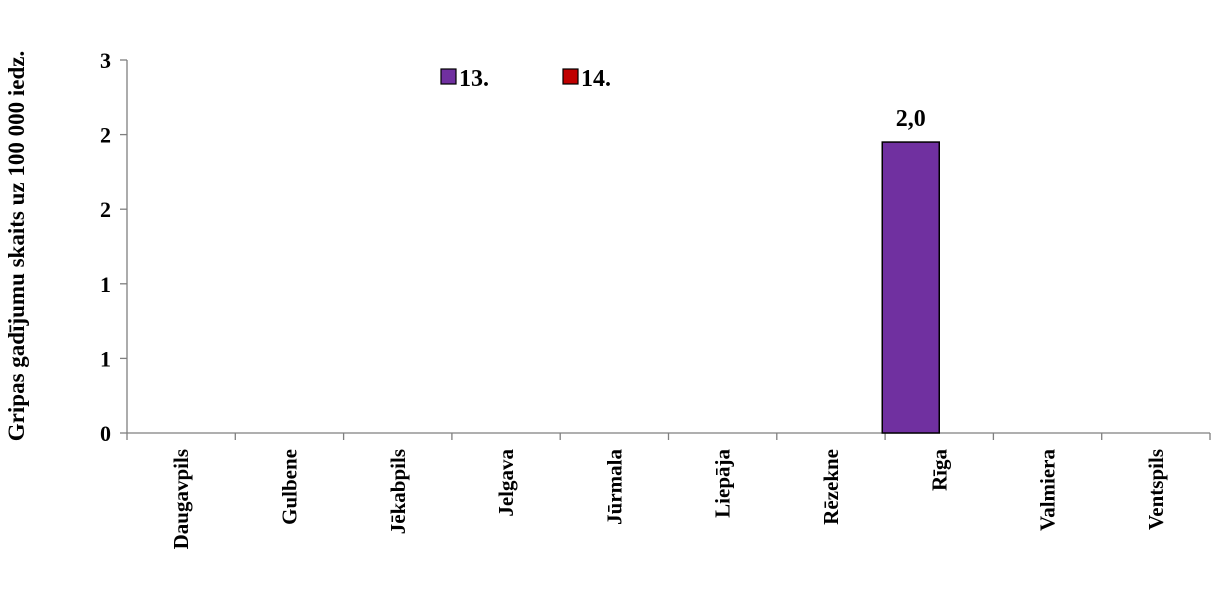  I want to click on x-tick-label: Rīga, so click(939, 470).